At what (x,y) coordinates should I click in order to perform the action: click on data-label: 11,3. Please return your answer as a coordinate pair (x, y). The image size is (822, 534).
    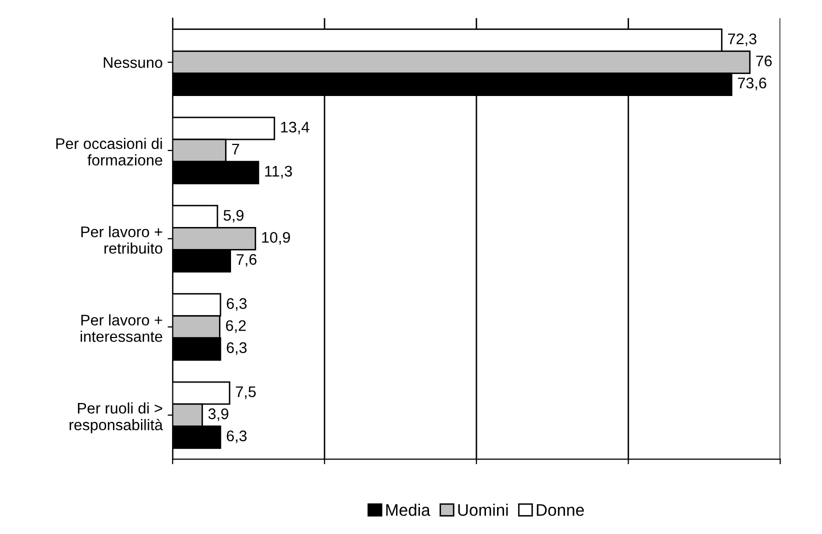
    Looking at the image, I should click on (278, 172).